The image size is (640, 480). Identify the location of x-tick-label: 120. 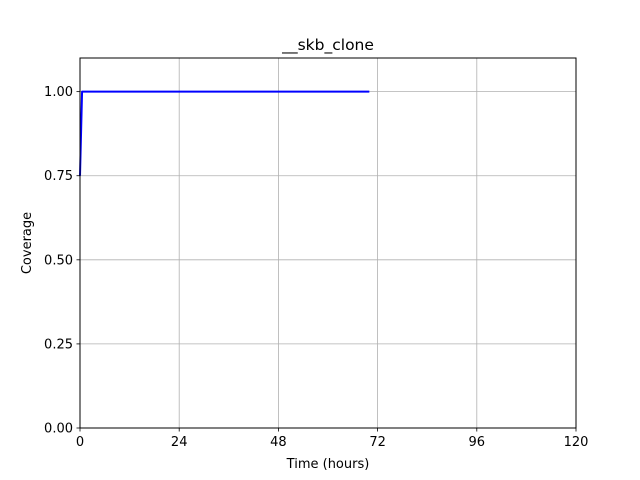
(576, 442).